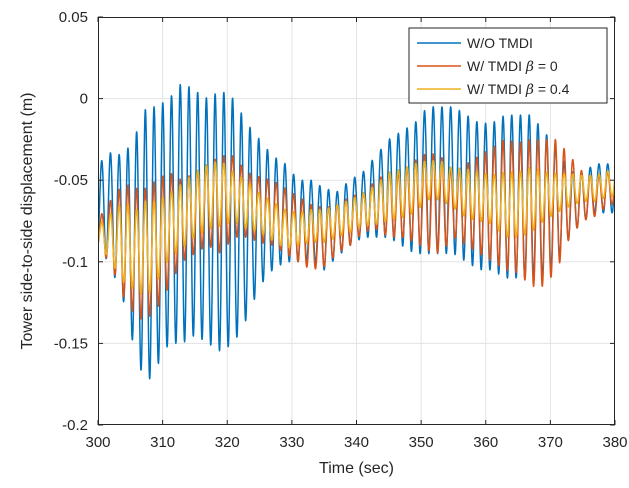 The width and height of the screenshot is (629, 488). Describe the element at coordinates (75, 262) in the screenshot. I see `y-tick-label: -0.1` at that location.